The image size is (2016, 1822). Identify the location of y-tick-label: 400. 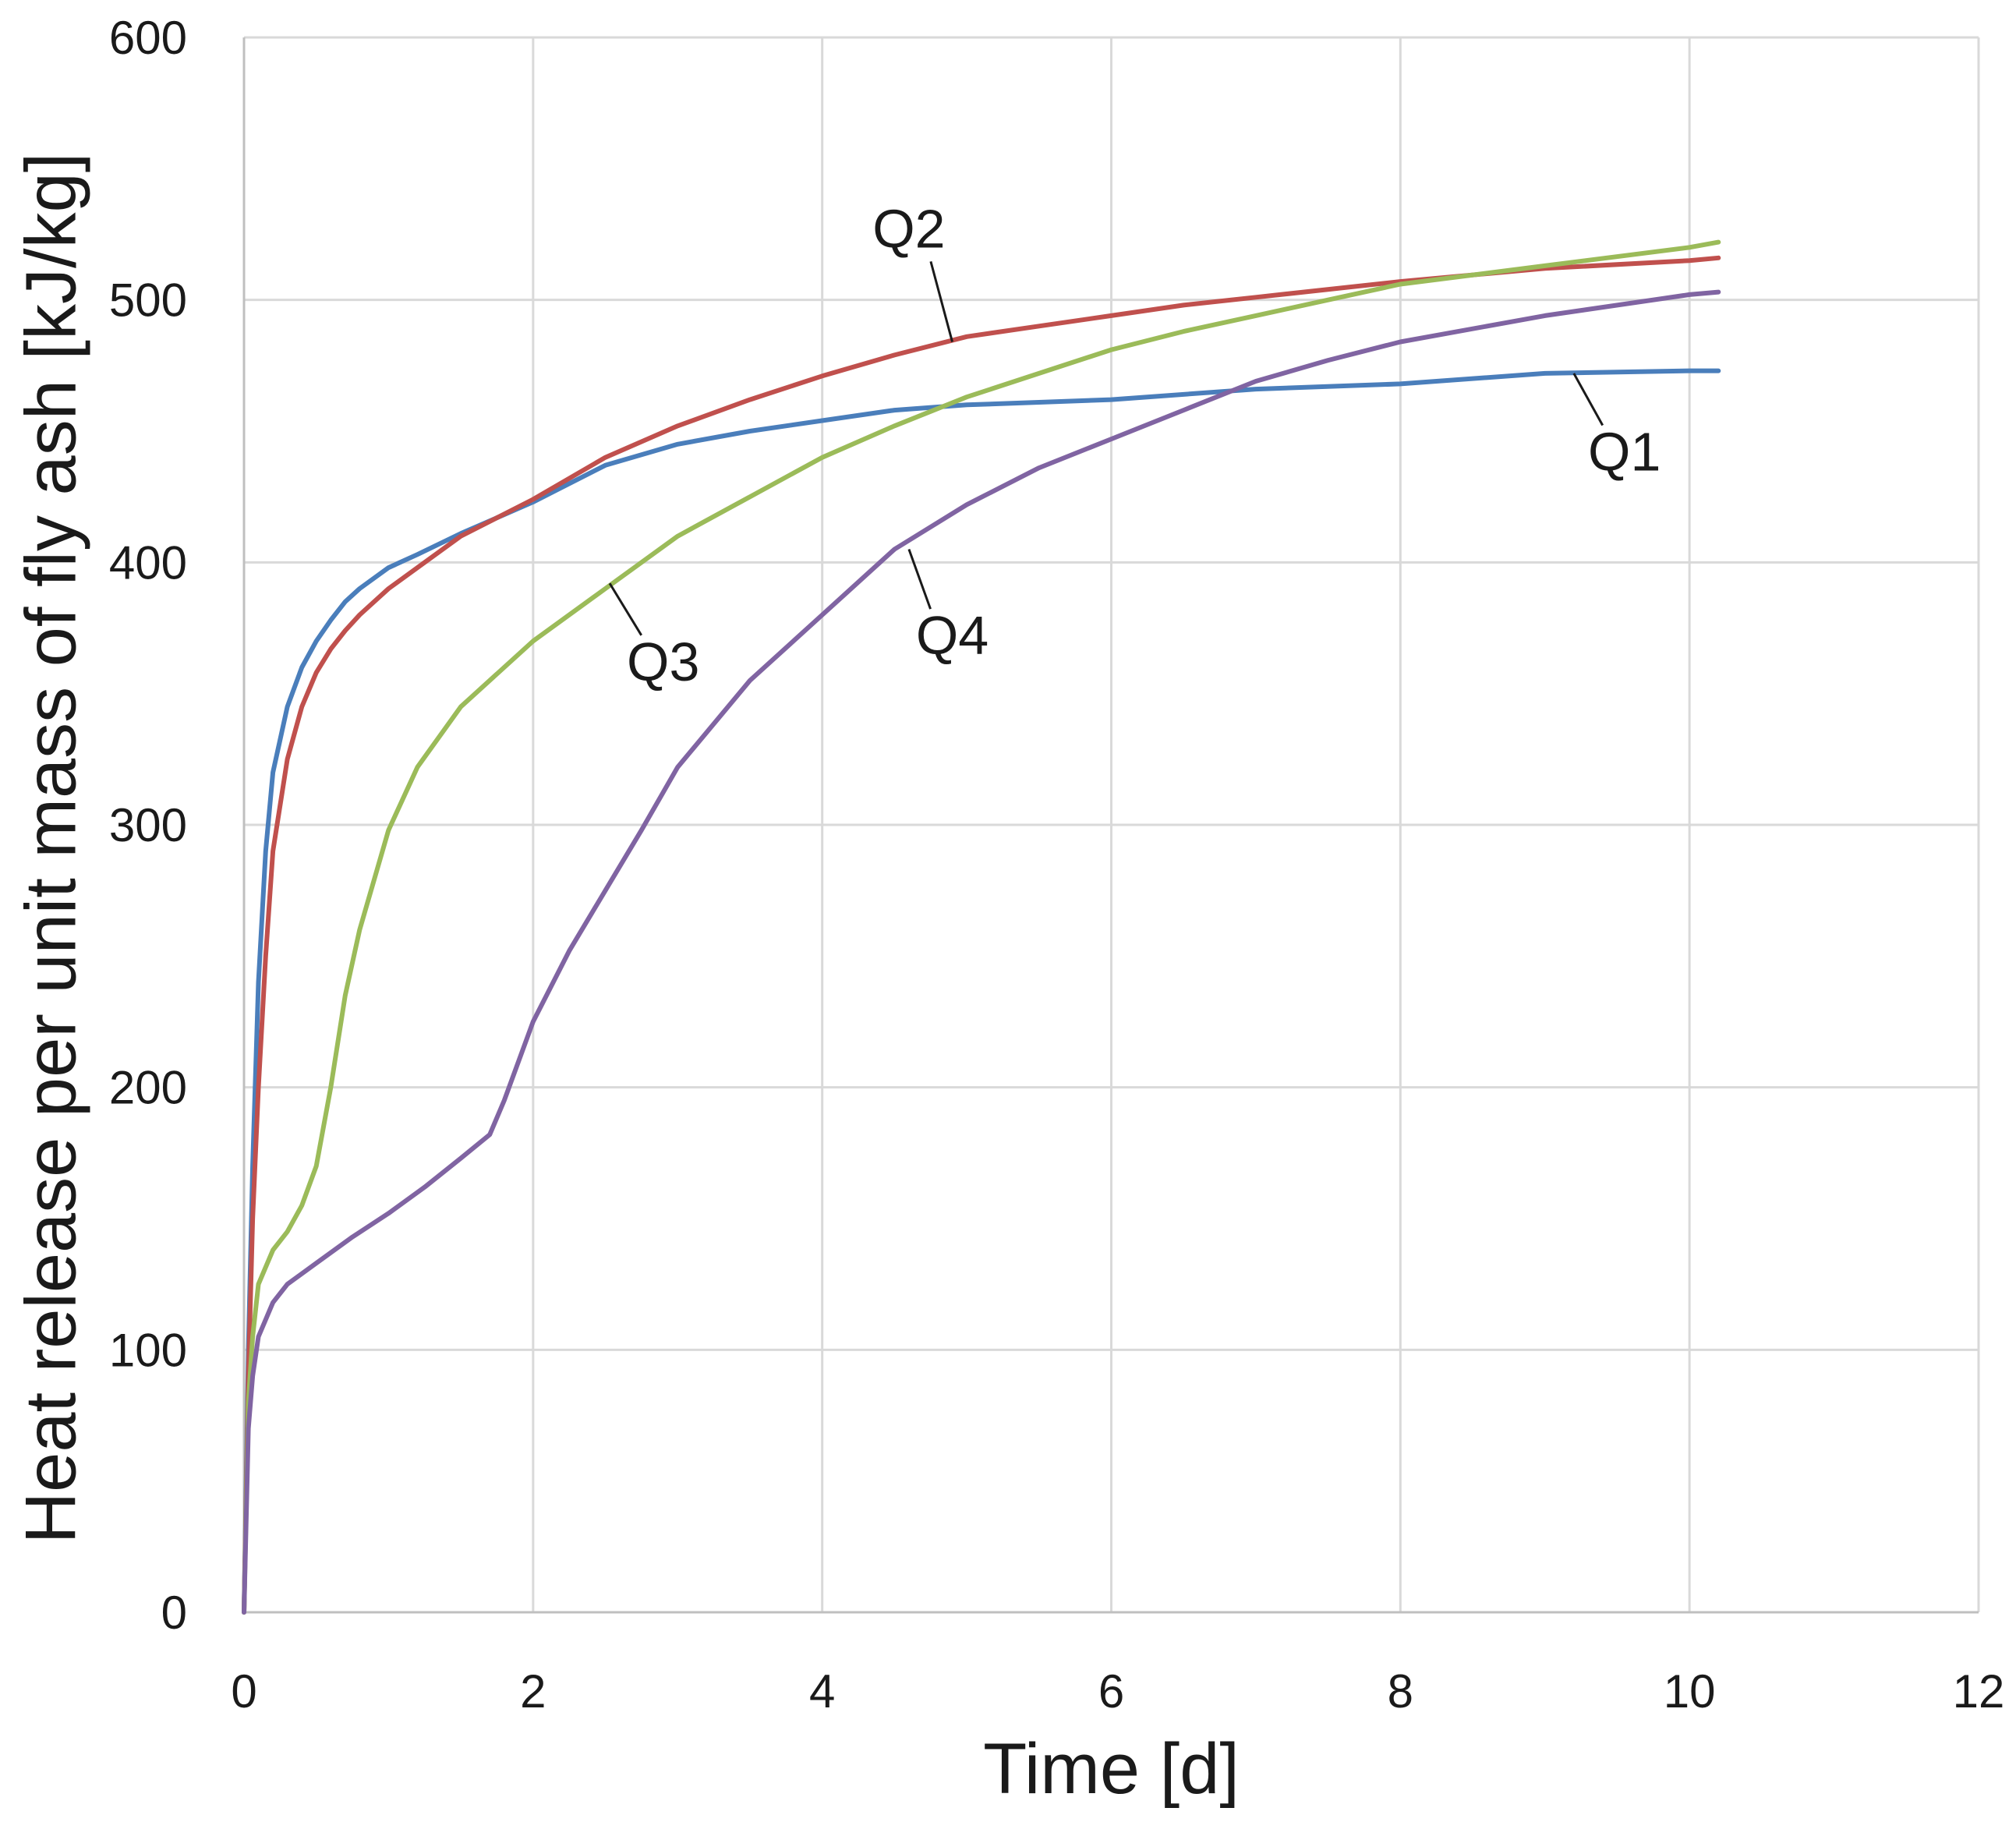
(148, 562).